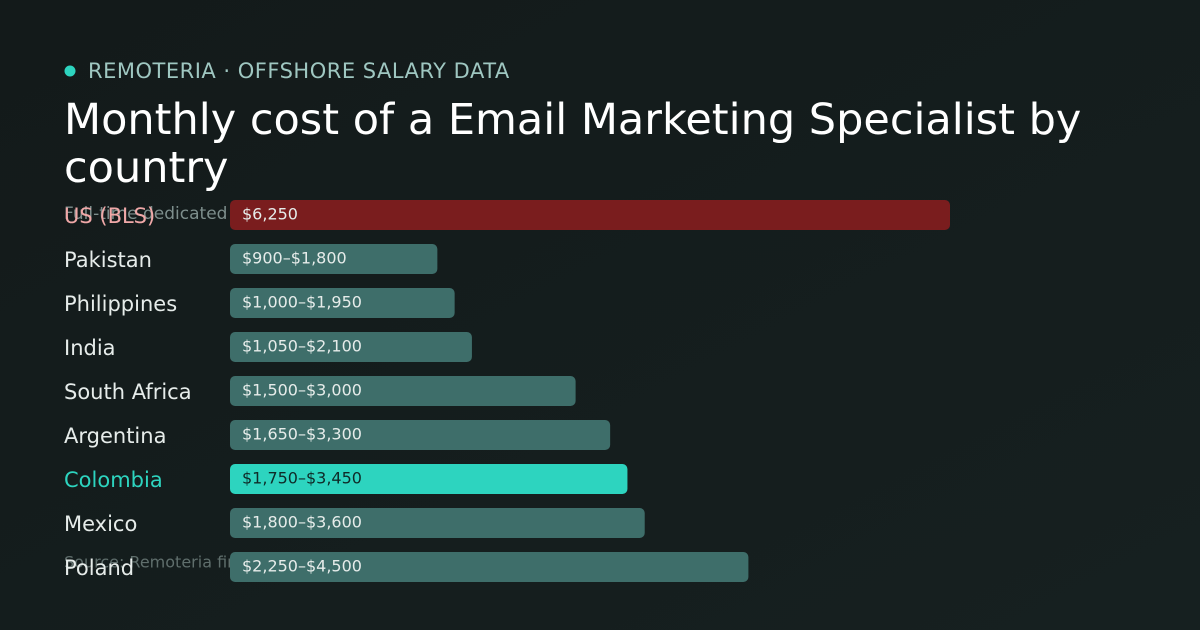 Image resolution: width=1200 pixels, height=630 pixels. Describe the element at coordinates (302, 346) in the screenshot. I see `value-label: $1,050–$2,100` at that location.